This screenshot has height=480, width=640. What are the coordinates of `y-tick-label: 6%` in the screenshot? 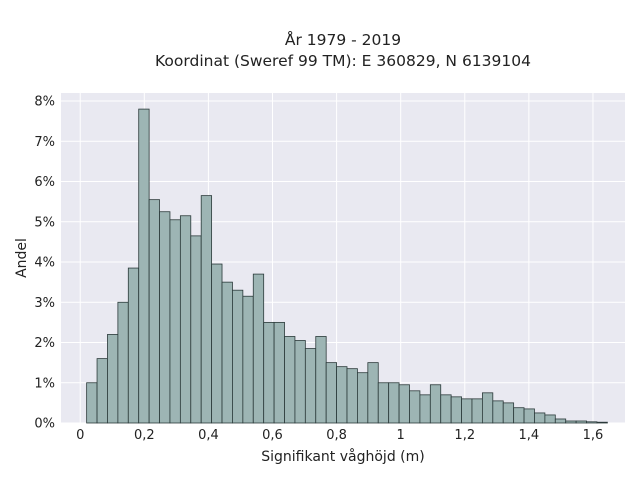 It's located at (44, 182).